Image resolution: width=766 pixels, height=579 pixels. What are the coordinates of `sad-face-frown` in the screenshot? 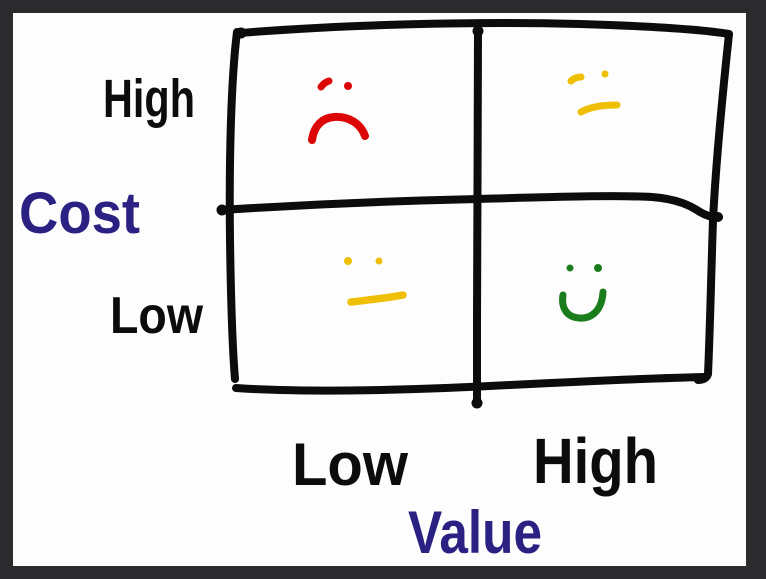 It's located at (338, 128).